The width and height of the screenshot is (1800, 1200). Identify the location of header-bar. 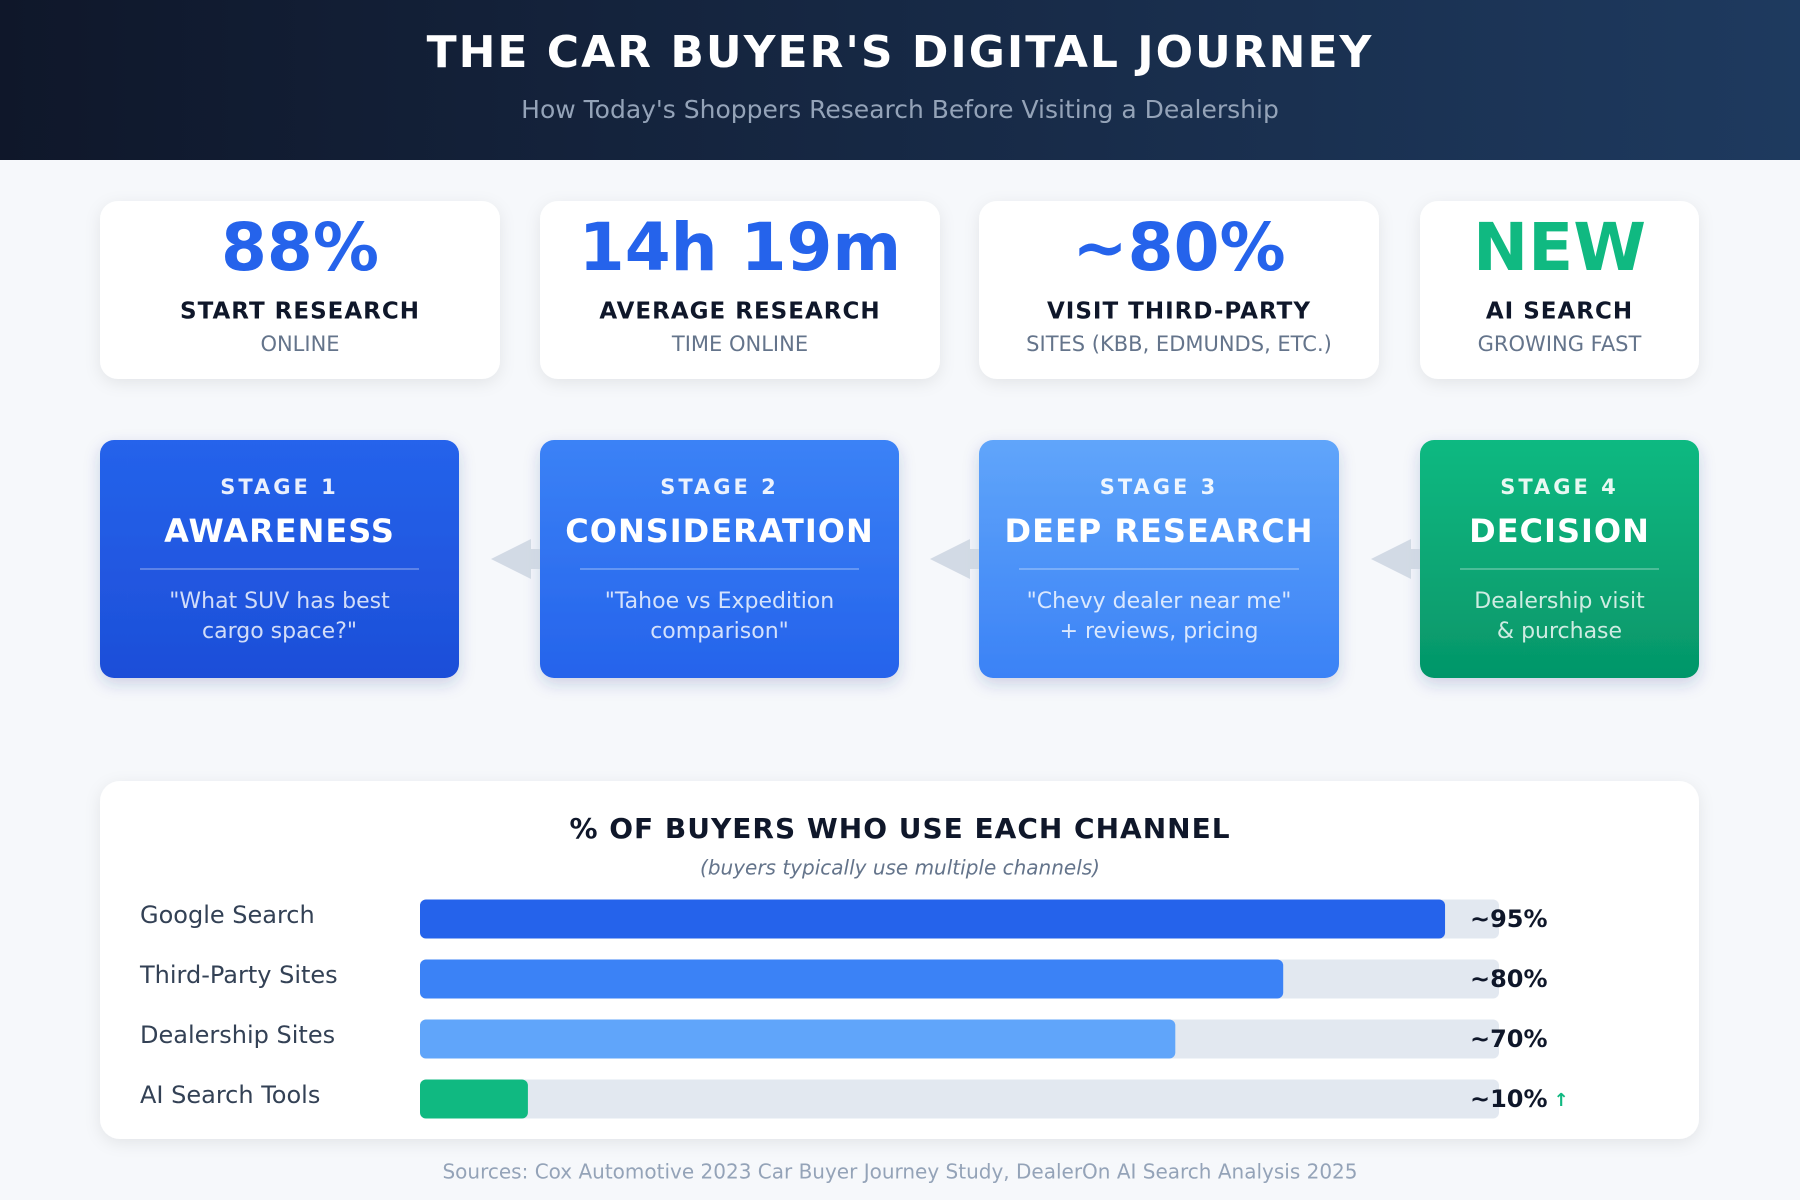
(900, 80).